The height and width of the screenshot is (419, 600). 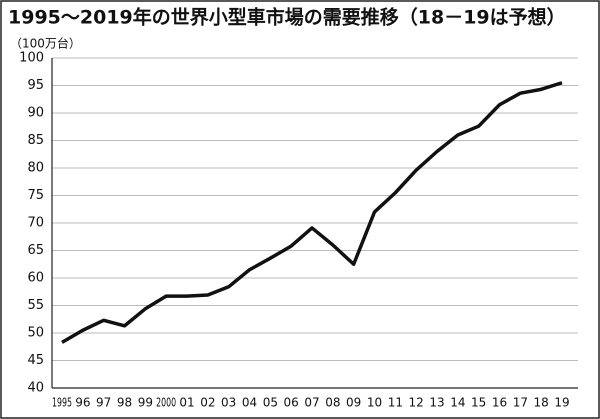 What do you see at coordinates (35, 388) in the screenshot?
I see `y-tick-label: 40` at bounding box center [35, 388].